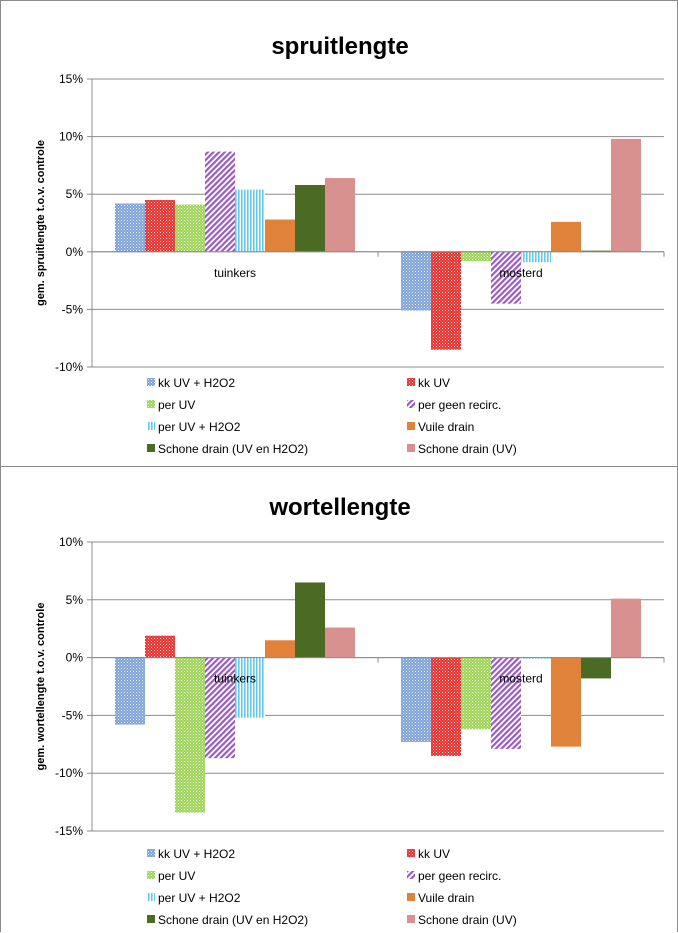  Describe the element at coordinates (41, 687) in the screenshot. I see `y-axis-label: gem. wortellengte t.o.v. controle` at that location.